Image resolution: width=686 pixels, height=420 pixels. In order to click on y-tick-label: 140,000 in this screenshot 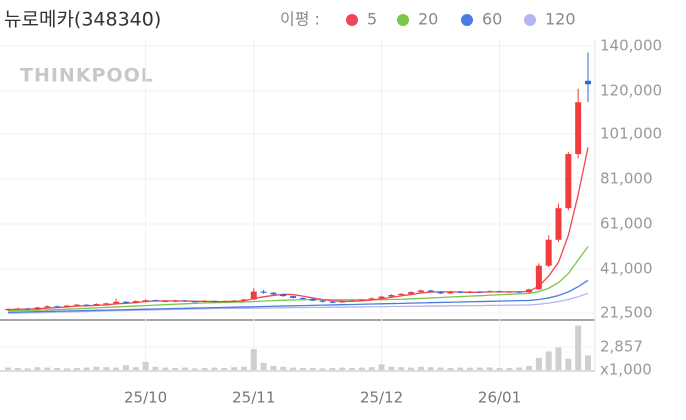, I will do `click(631, 45)`.